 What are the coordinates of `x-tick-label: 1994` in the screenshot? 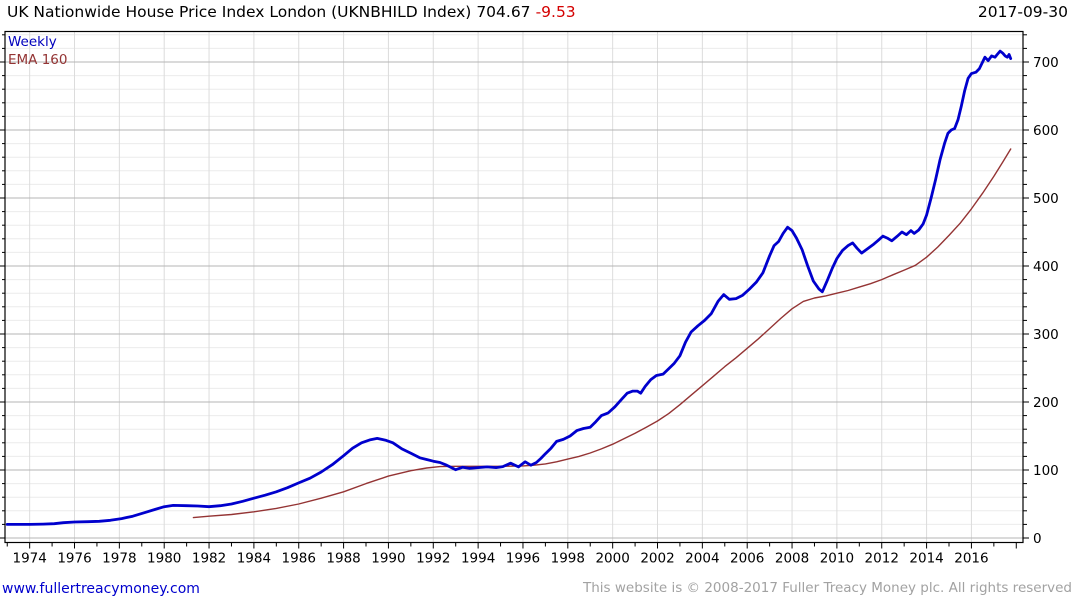 It's located at (478, 559).